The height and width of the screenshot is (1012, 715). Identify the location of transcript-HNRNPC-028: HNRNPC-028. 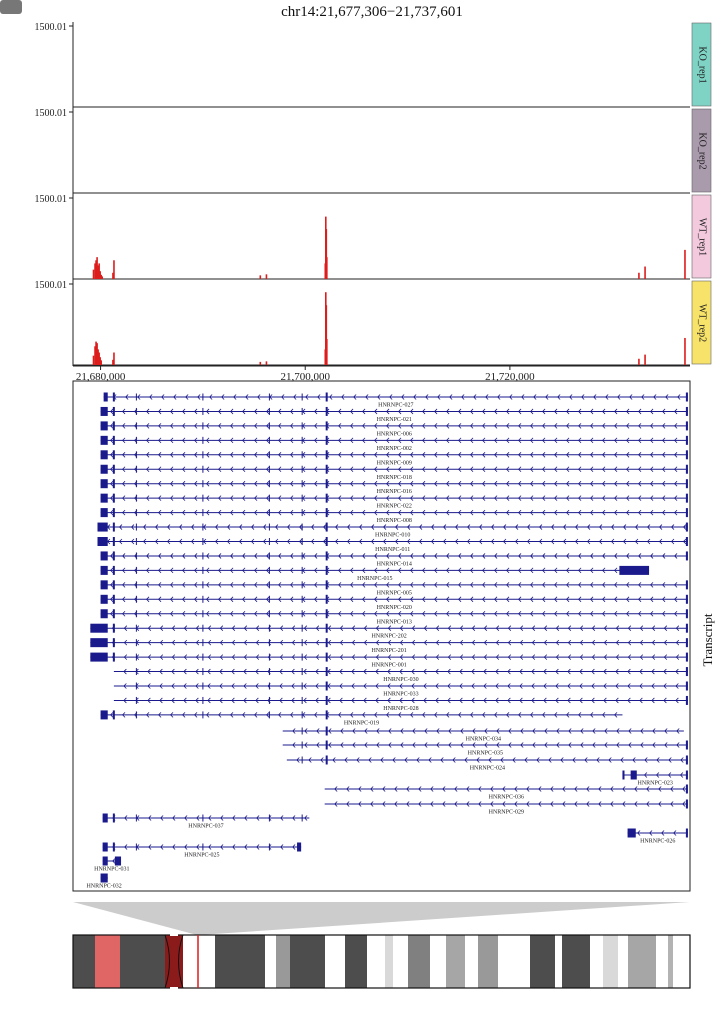
(400, 703).